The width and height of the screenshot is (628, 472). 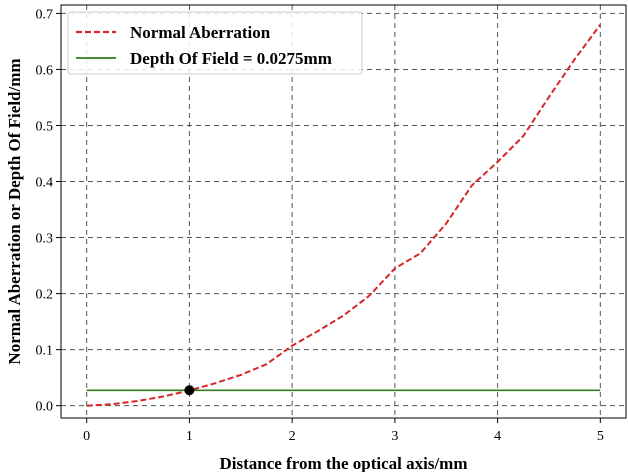 What do you see at coordinates (200, 32) in the screenshot?
I see `legend-label-normal-aberration: Normal Aberration` at bounding box center [200, 32].